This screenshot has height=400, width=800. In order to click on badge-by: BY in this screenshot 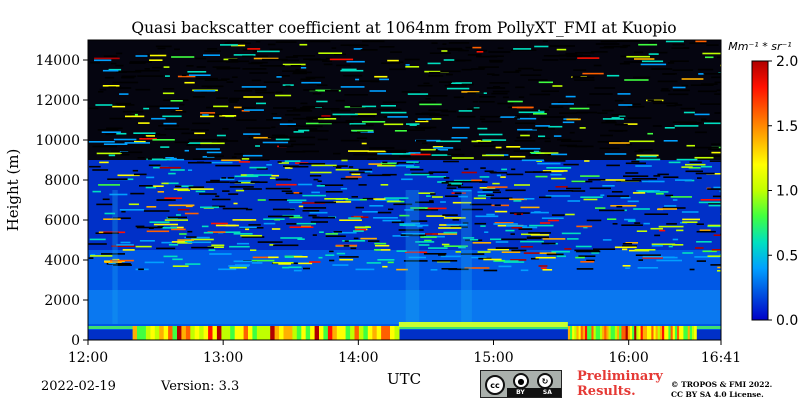, I will do `click(520, 392)`.